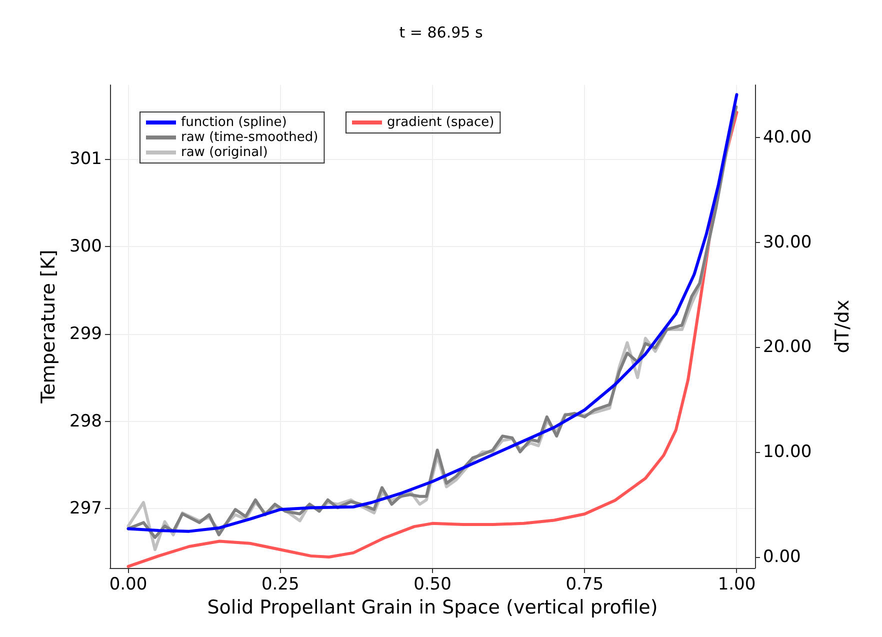 This screenshot has width=882, height=637. What do you see at coordinates (787, 137) in the screenshot?
I see `y2-tick-label: 40.00` at bounding box center [787, 137].